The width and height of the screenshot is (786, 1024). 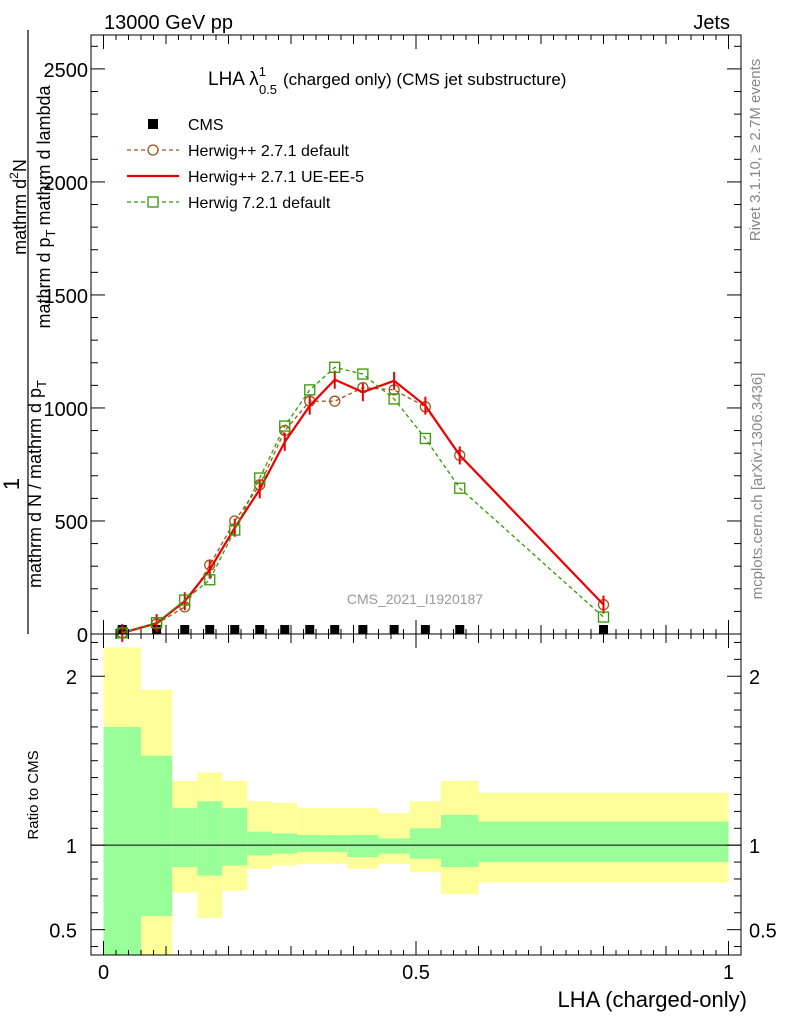 I want to click on ratio-ytick-label-right-1: 1, so click(x=754, y=847).